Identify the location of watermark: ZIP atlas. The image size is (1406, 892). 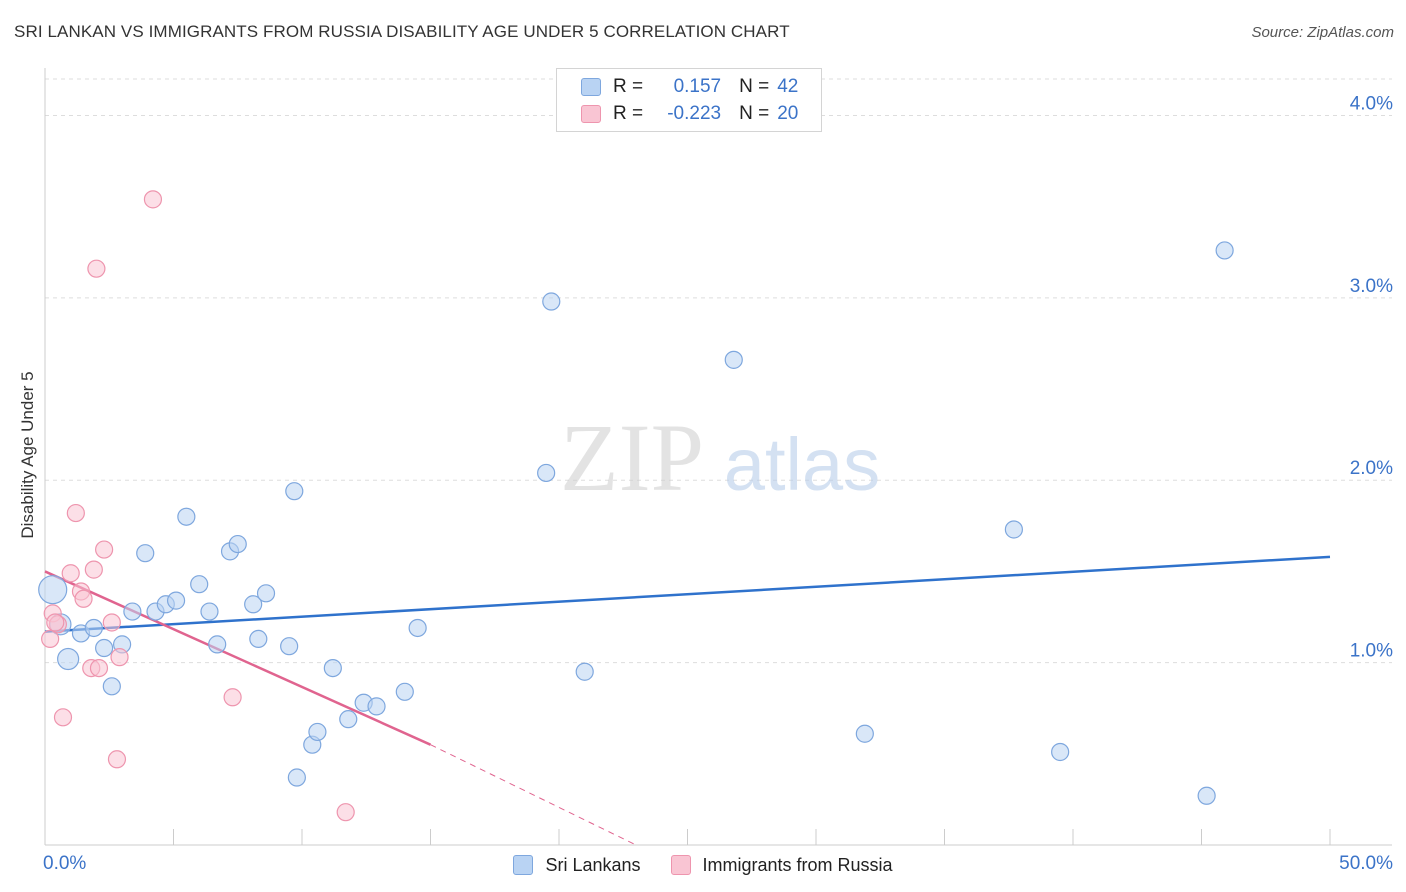
(720, 457).